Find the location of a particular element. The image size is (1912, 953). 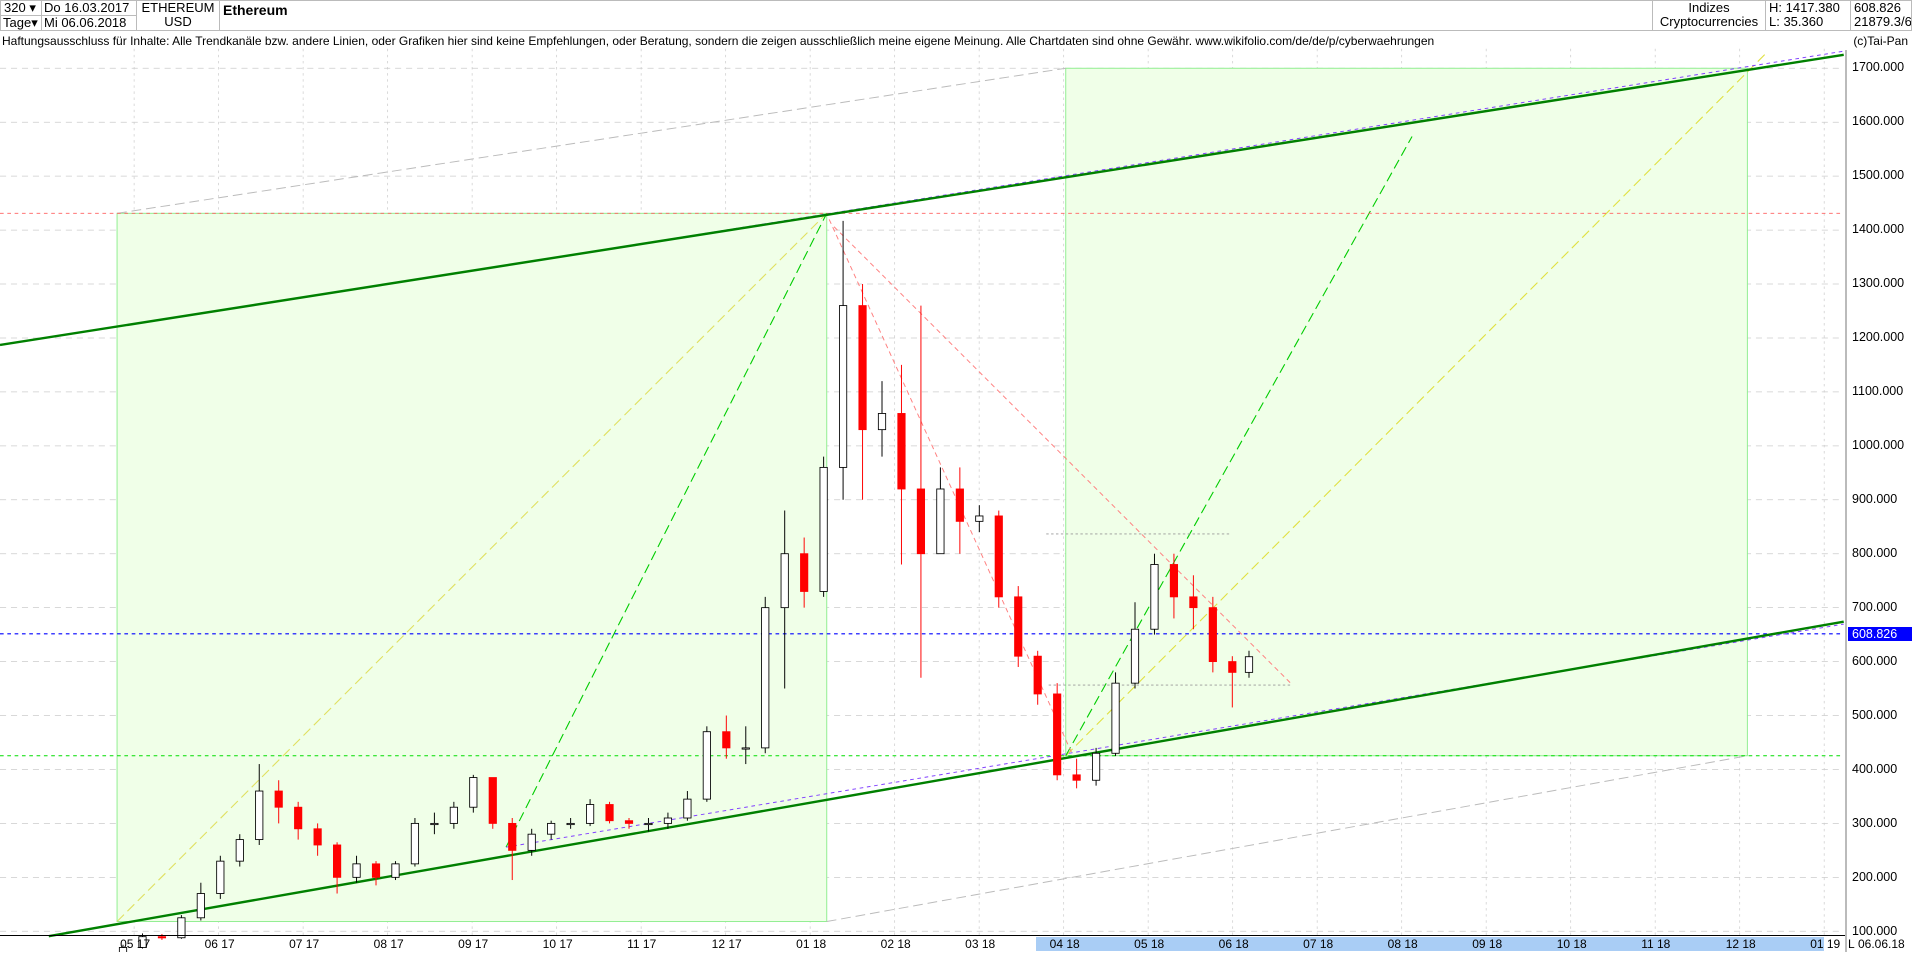

x-tick-label: 02 18 is located at coordinates (895, 944).